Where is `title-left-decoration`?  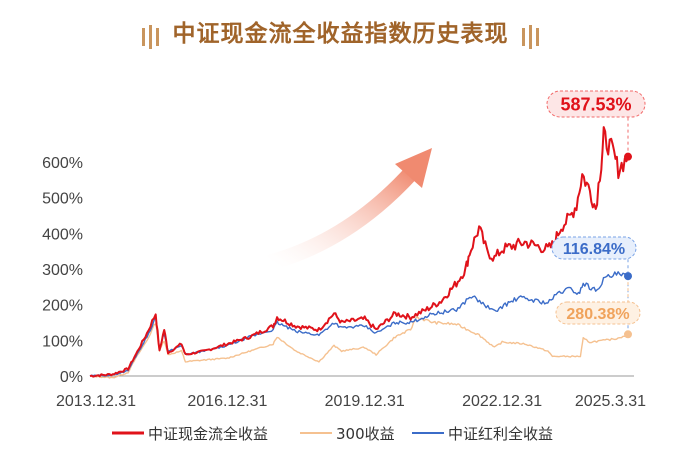
title-left-decoration is located at coordinates (150, 36).